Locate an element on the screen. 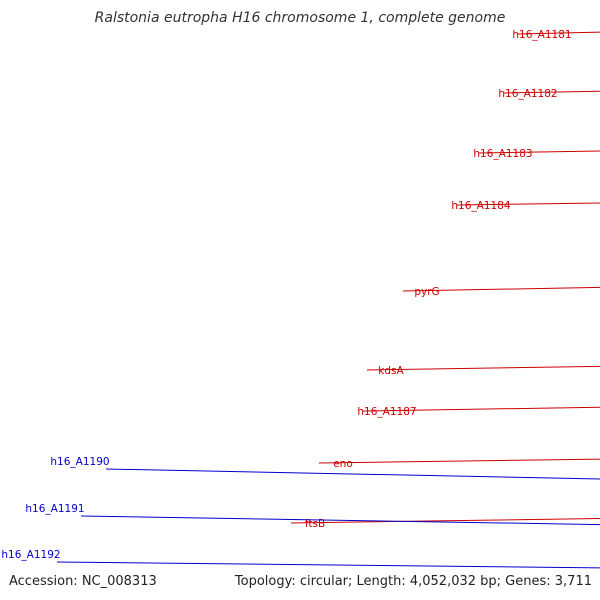  forward-gene-label: h16_A1182 is located at coordinates (527, 94).